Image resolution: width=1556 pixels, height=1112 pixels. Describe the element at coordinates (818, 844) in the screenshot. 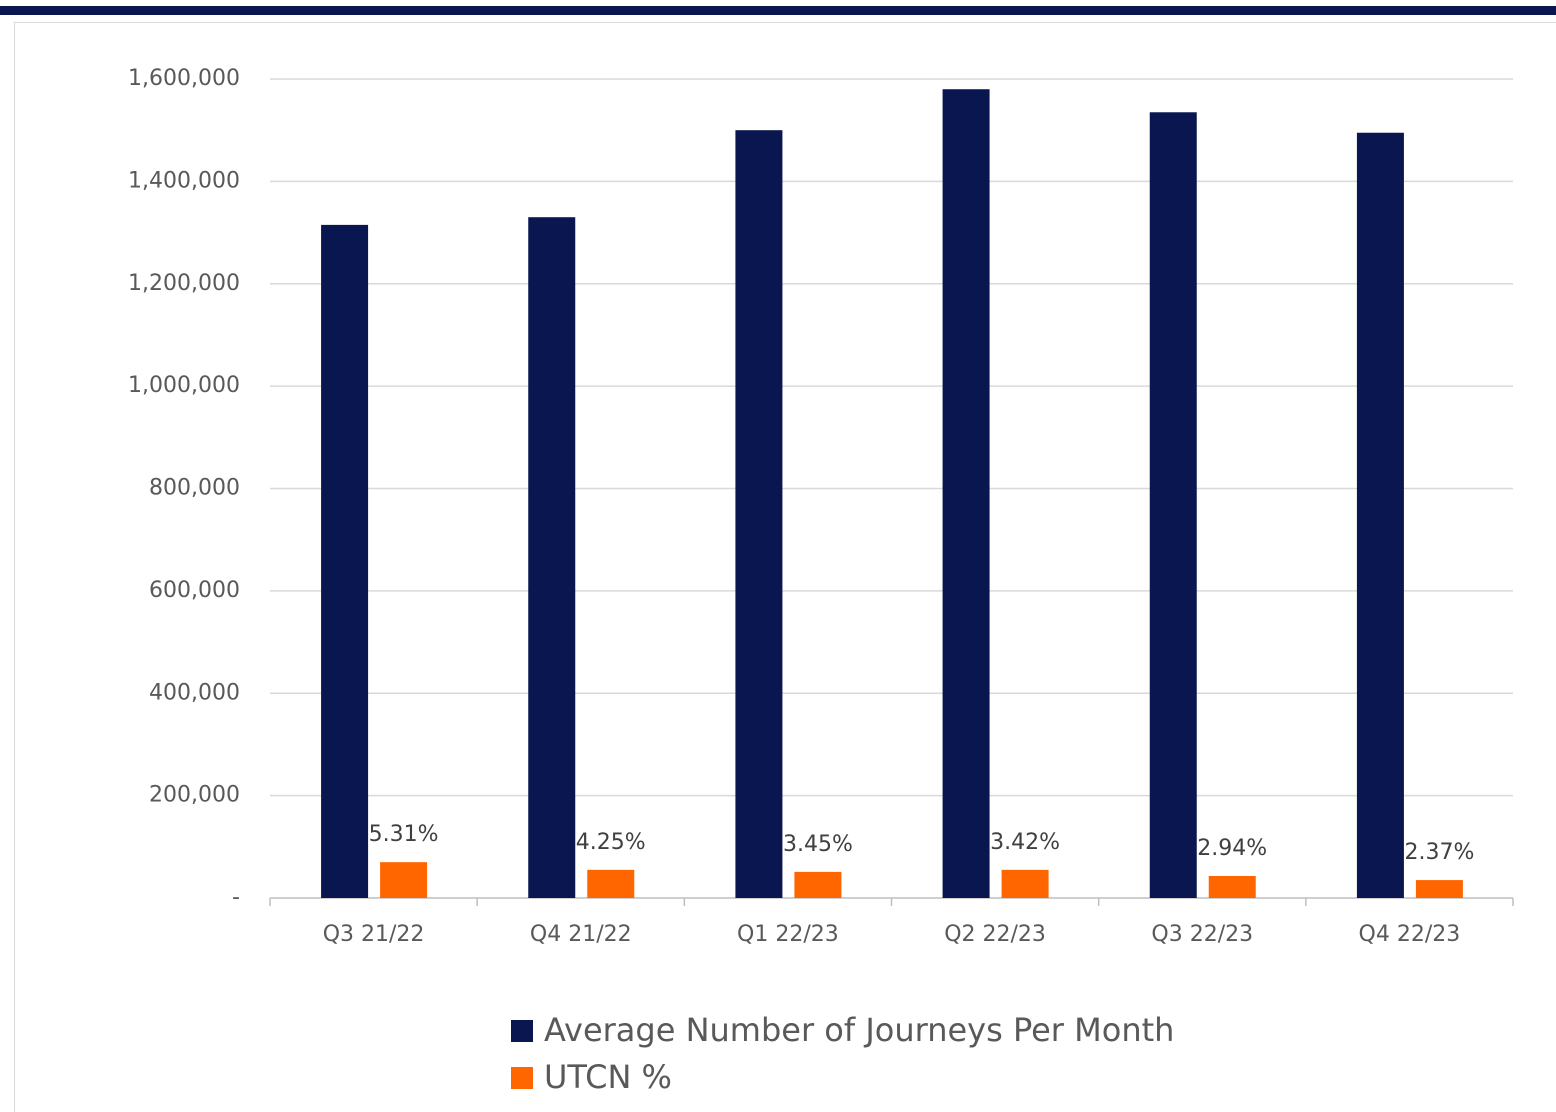

I see `data-label: 3.45%` at that location.